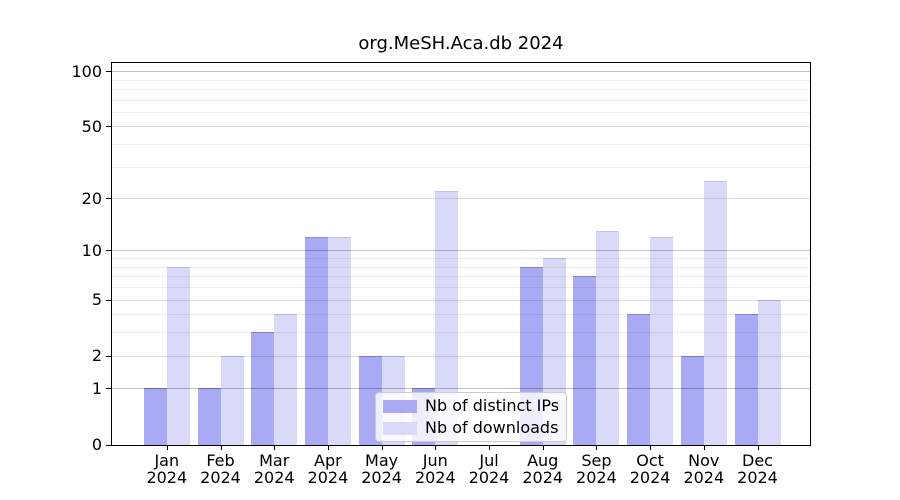 This screenshot has height=500, width=900. What do you see at coordinates (435, 460) in the screenshot?
I see `x-tick-label-line: Jun` at bounding box center [435, 460].